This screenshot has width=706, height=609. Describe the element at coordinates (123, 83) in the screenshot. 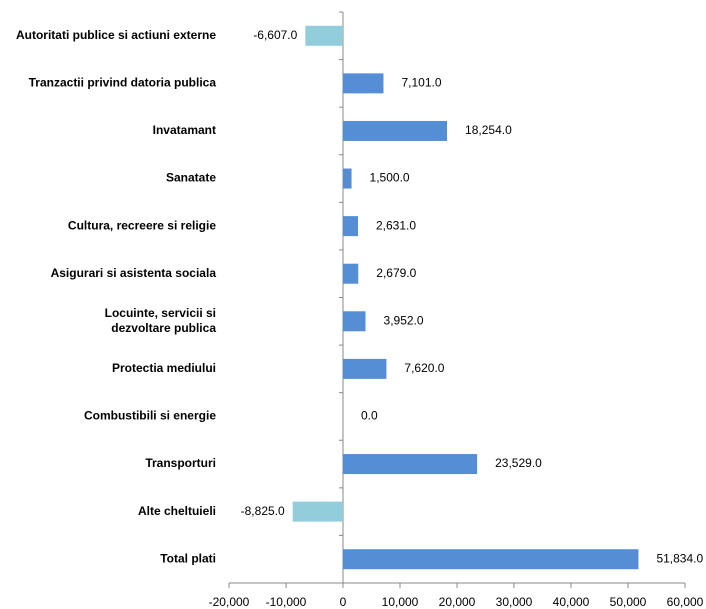

I see `y-tick-label: Tranzactii privind datoria publica` at that location.